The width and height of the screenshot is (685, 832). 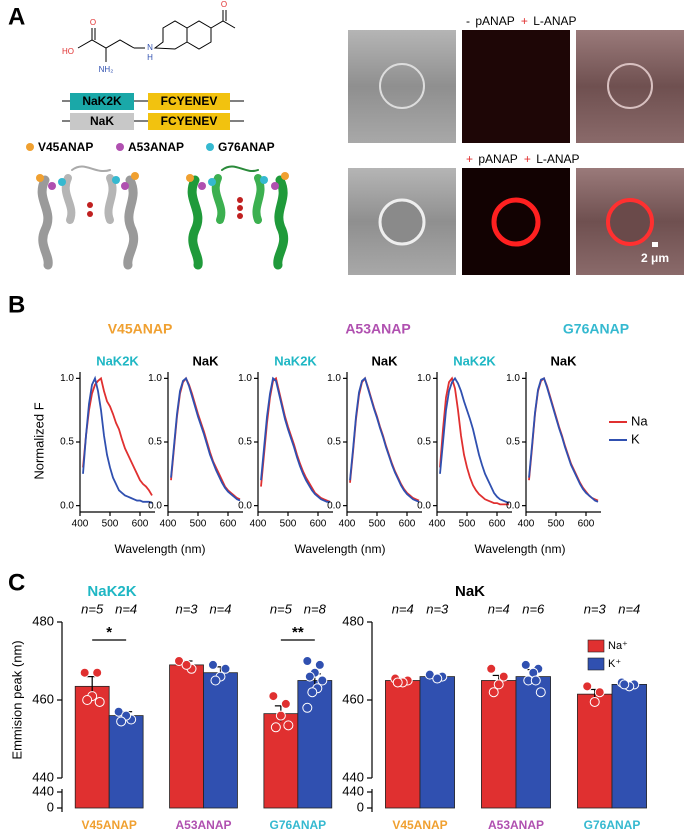 I want to click on protein-cartoon, so click(x=163, y=217).